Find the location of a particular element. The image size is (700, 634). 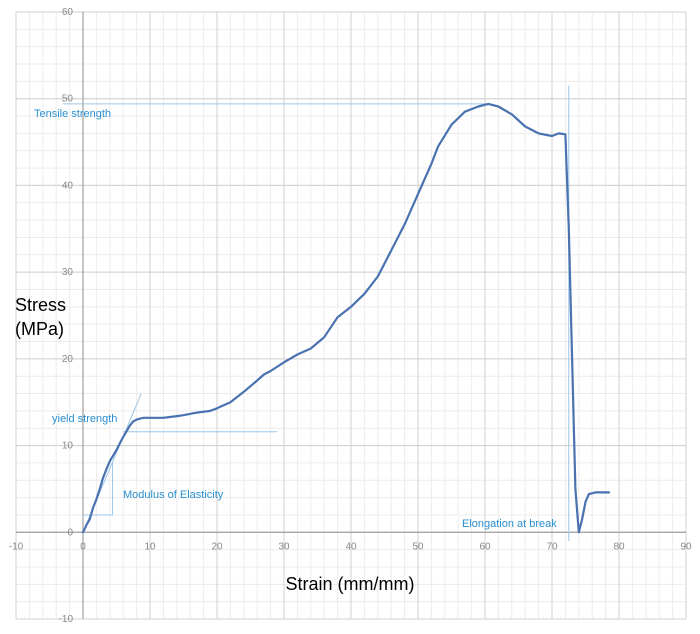

x-tick-label: 50 is located at coordinates (418, 546).